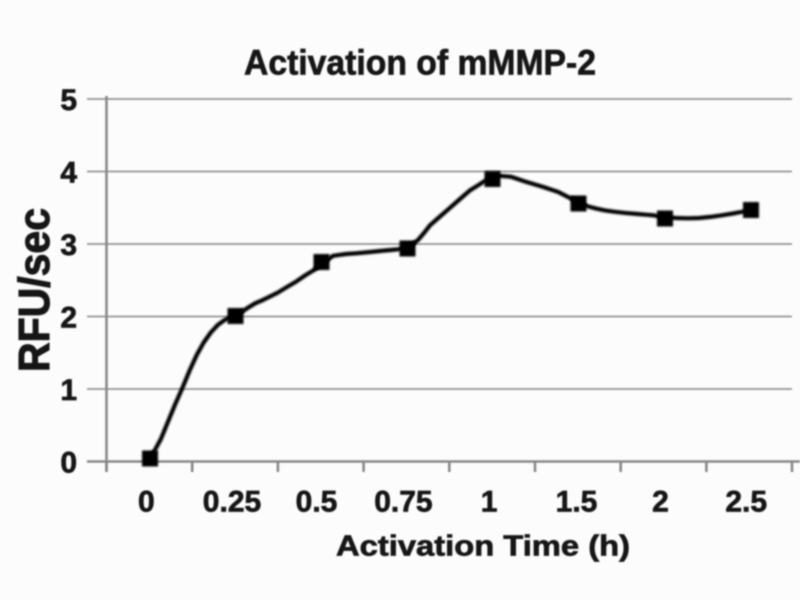 The image size is (800, 600). Describe the element at coordinates (746, 502) in the screenshot. I see `svg-text: 2.5` at that location.